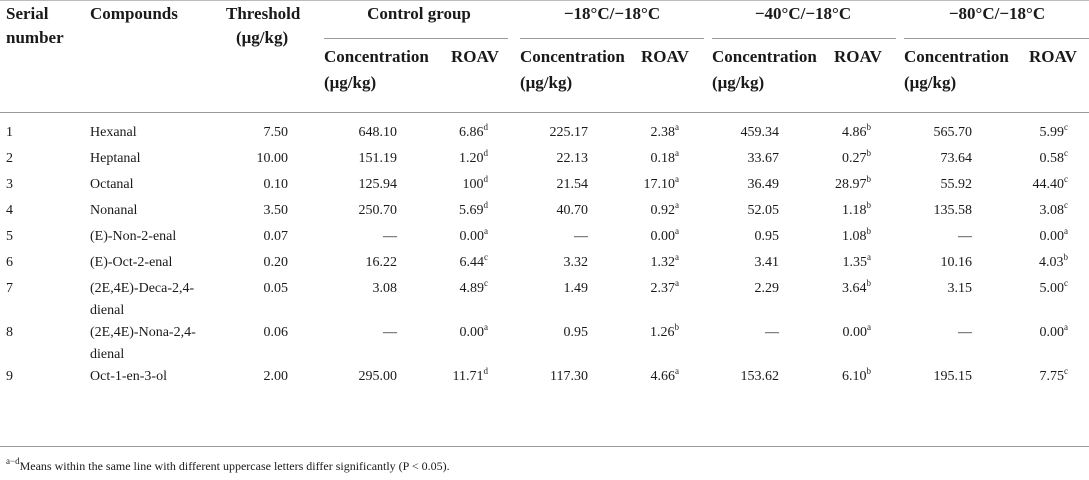 Image resolution: width=1089 pixels, height=480 pixels. What do you see at coordinates (997, 13) in the screenshot?
I see `header-group-3: −80°C/−18°C` at bounding box center [997, 13].